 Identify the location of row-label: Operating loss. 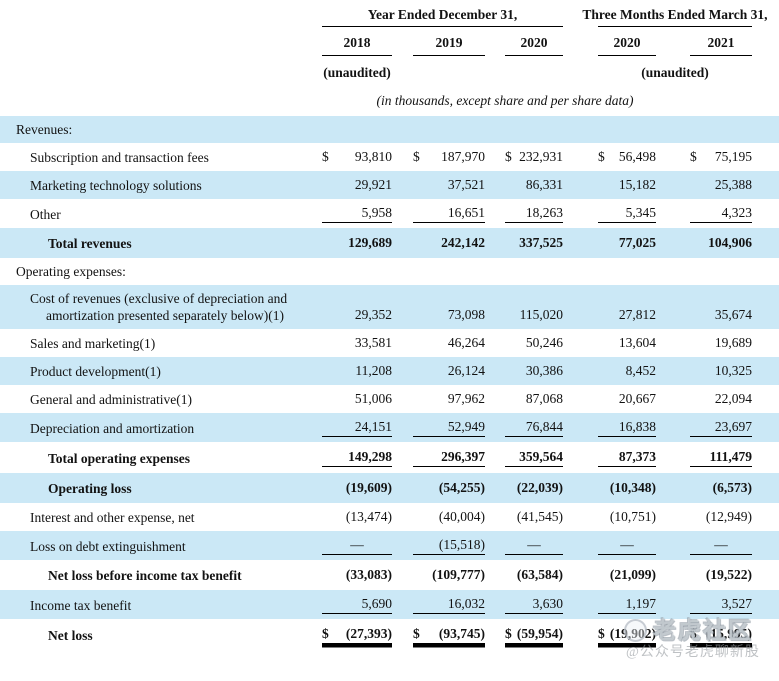
(90, 488).